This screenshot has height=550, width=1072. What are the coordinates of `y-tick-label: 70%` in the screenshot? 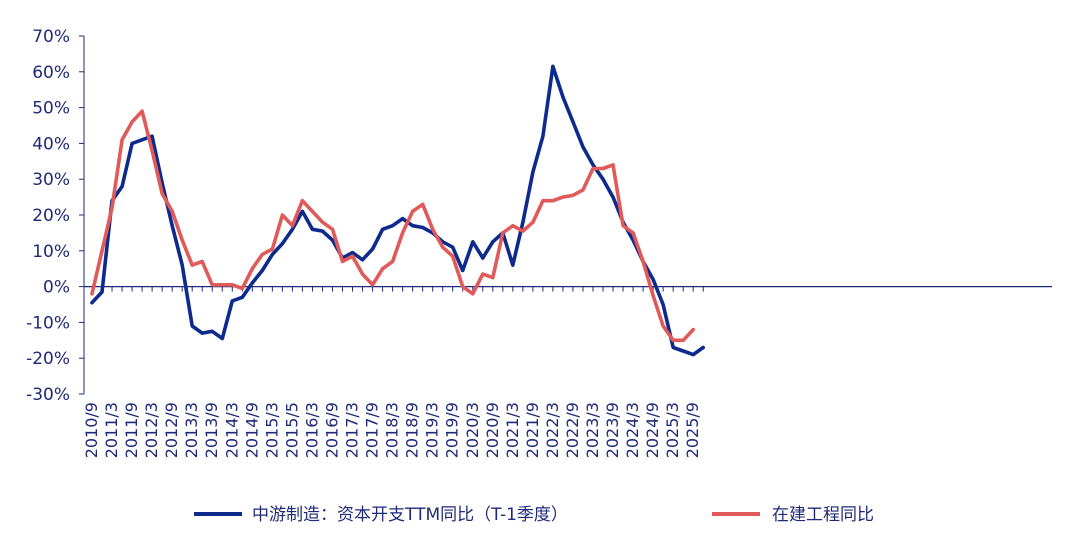 It's located at (51, 37).